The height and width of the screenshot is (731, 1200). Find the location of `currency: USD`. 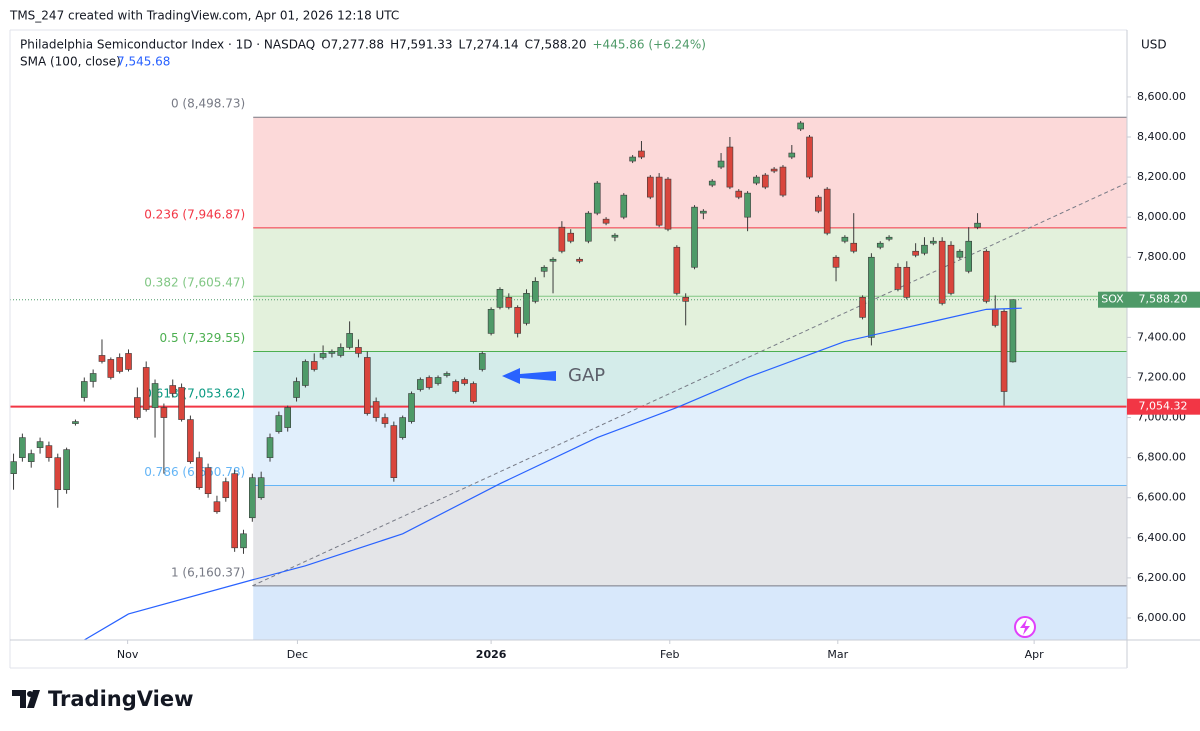

currency: USD is located at coordinates (1154, 45).